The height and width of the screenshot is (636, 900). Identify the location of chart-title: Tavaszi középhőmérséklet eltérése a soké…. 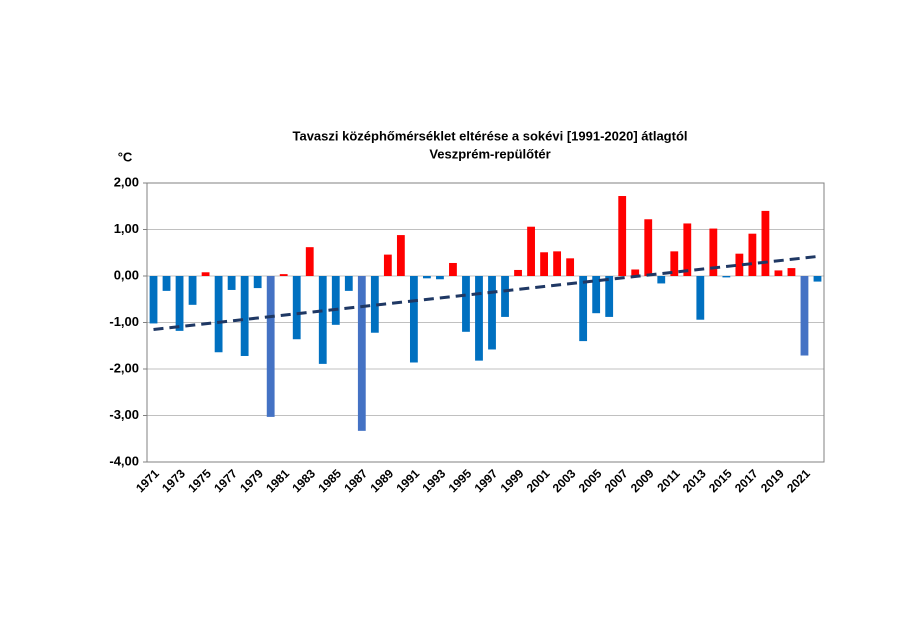
(489, 135).